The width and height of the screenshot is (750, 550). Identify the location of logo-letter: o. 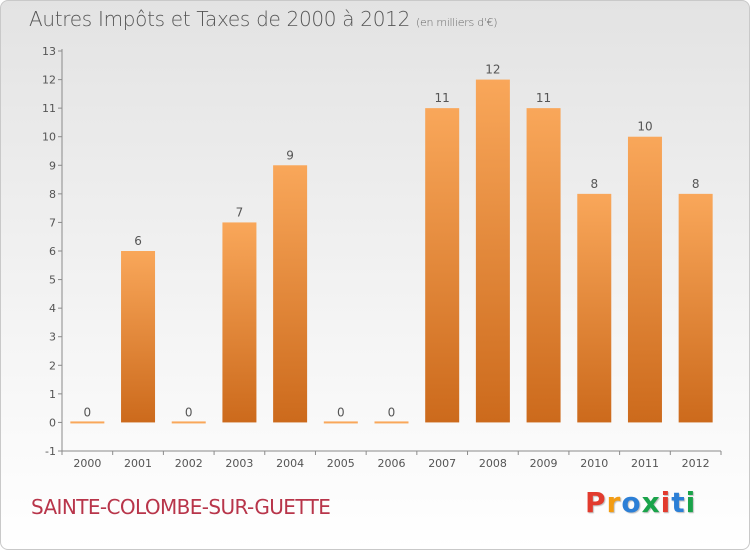
(631, 502).